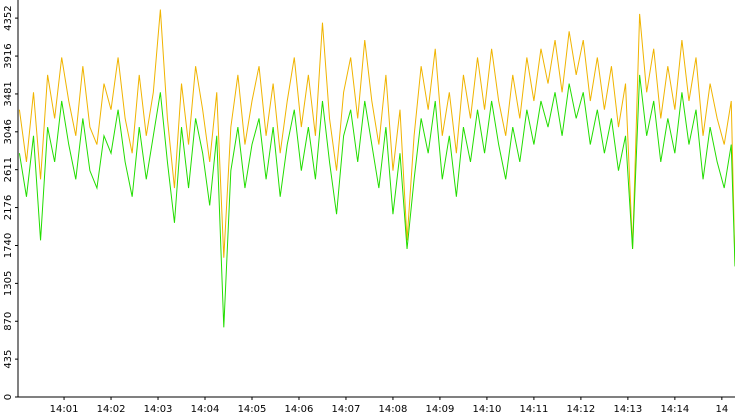  What do you see at coordinates (8, 397) in the screenshot?
I see `y-tick-label: 0` at bounding box center [8, 397].